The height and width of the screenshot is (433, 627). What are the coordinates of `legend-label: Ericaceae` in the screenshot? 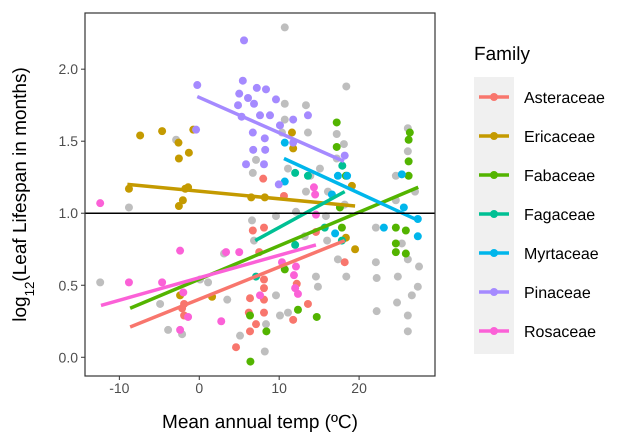 It's located at (560, 137).